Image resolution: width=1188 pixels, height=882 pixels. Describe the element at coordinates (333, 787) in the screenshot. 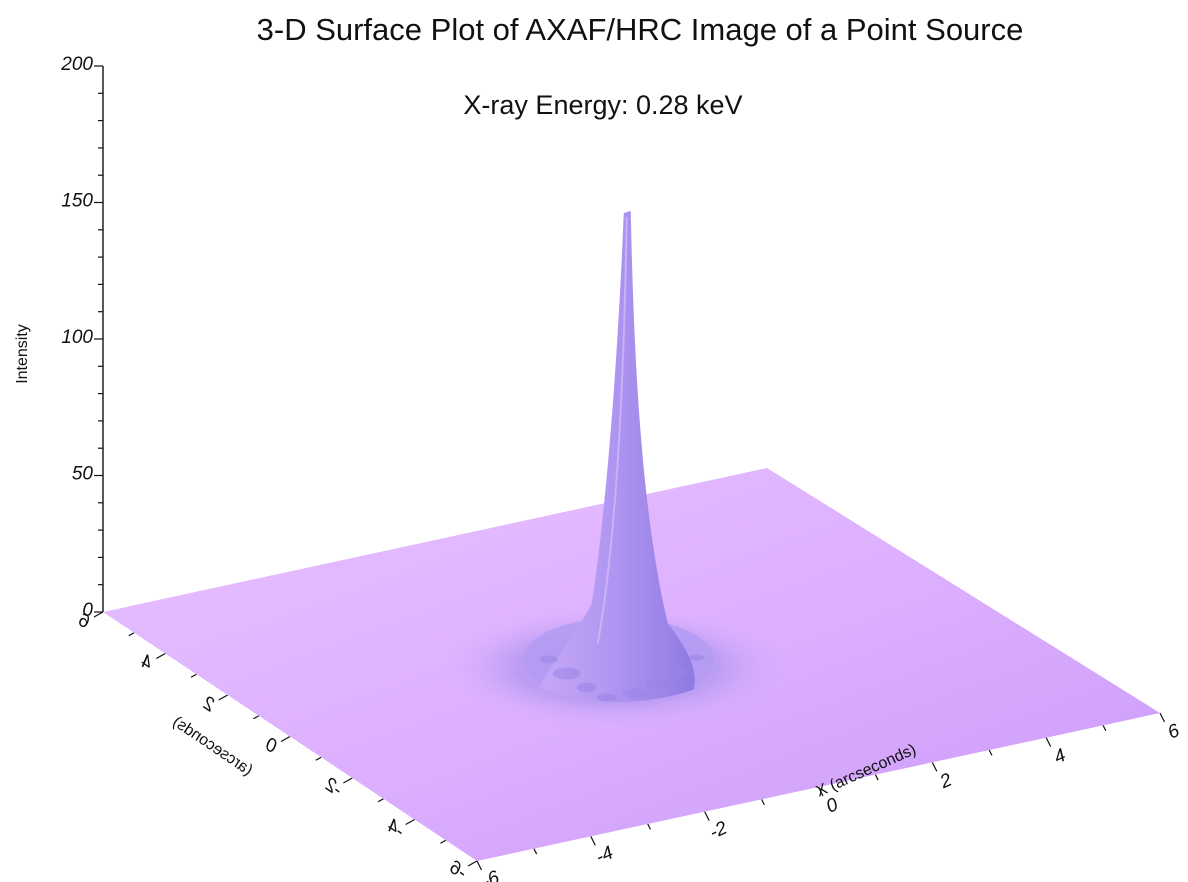

I see `y-tick-label: -2` at that location.